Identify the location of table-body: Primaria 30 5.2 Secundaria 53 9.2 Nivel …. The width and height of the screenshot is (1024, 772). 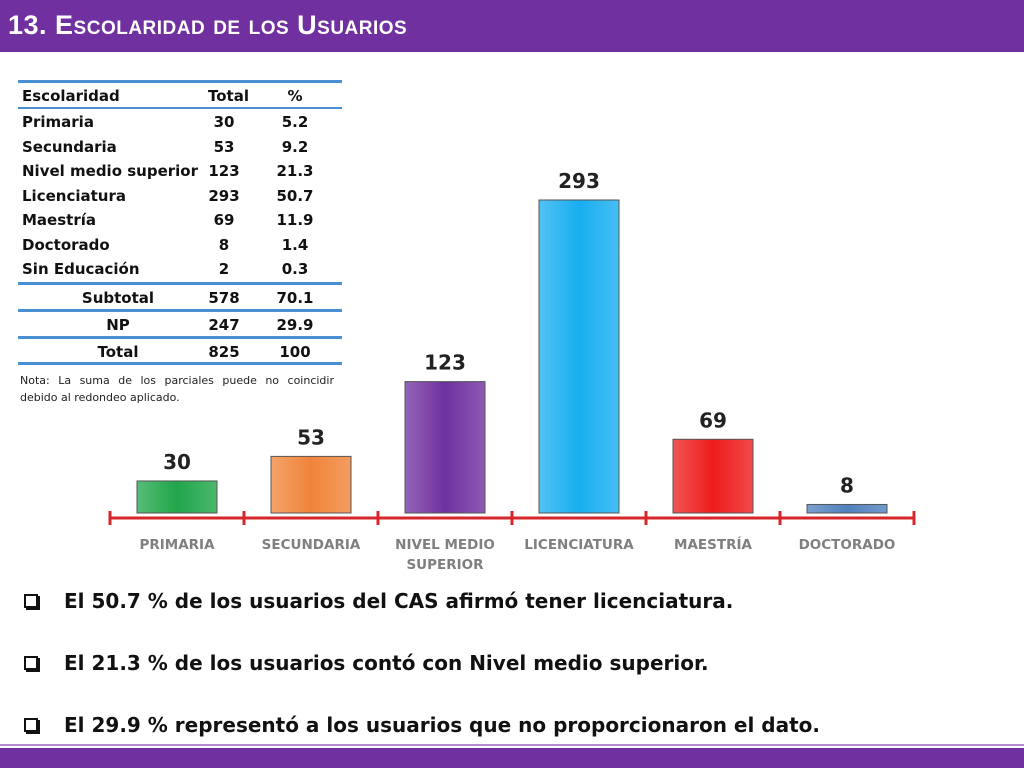
(180, 195).